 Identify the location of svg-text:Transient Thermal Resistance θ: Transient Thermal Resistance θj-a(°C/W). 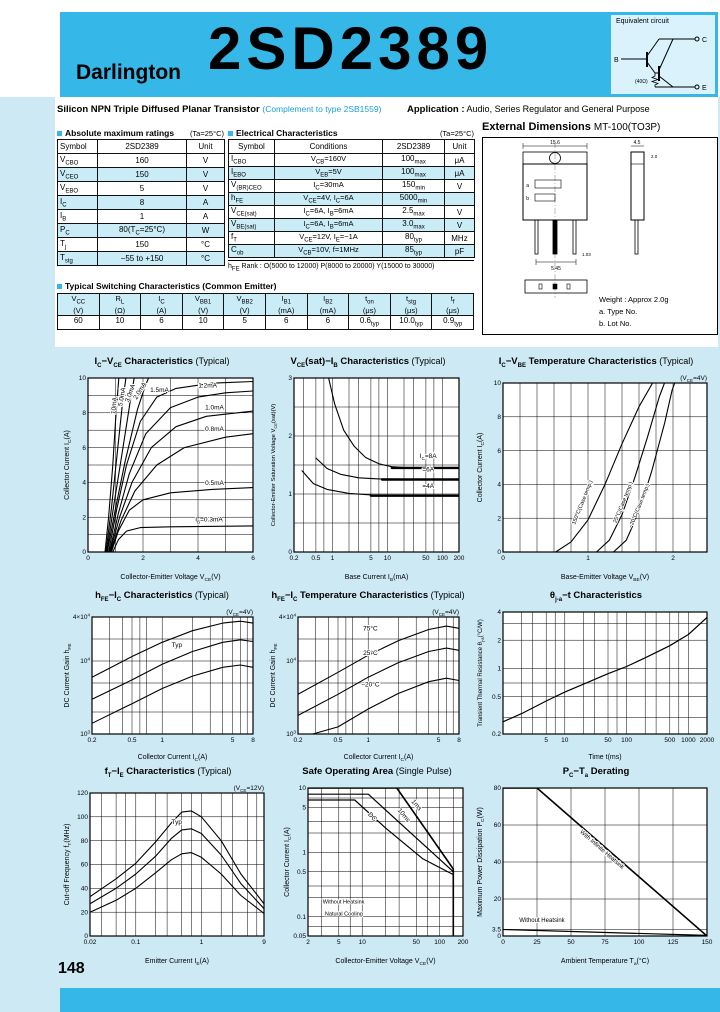
(481, 672).